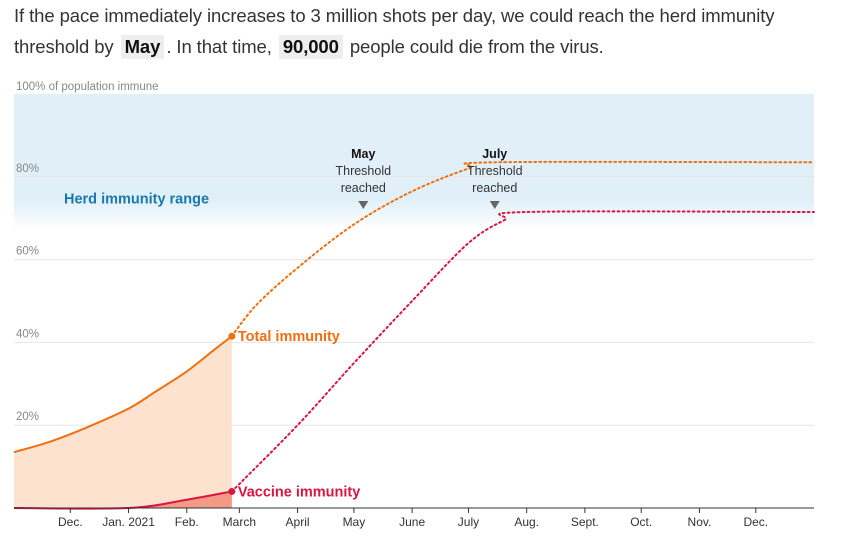  Describe the element at coordinates (239, 522) in the screenshot. I see `x-tick-label: March` at that location.